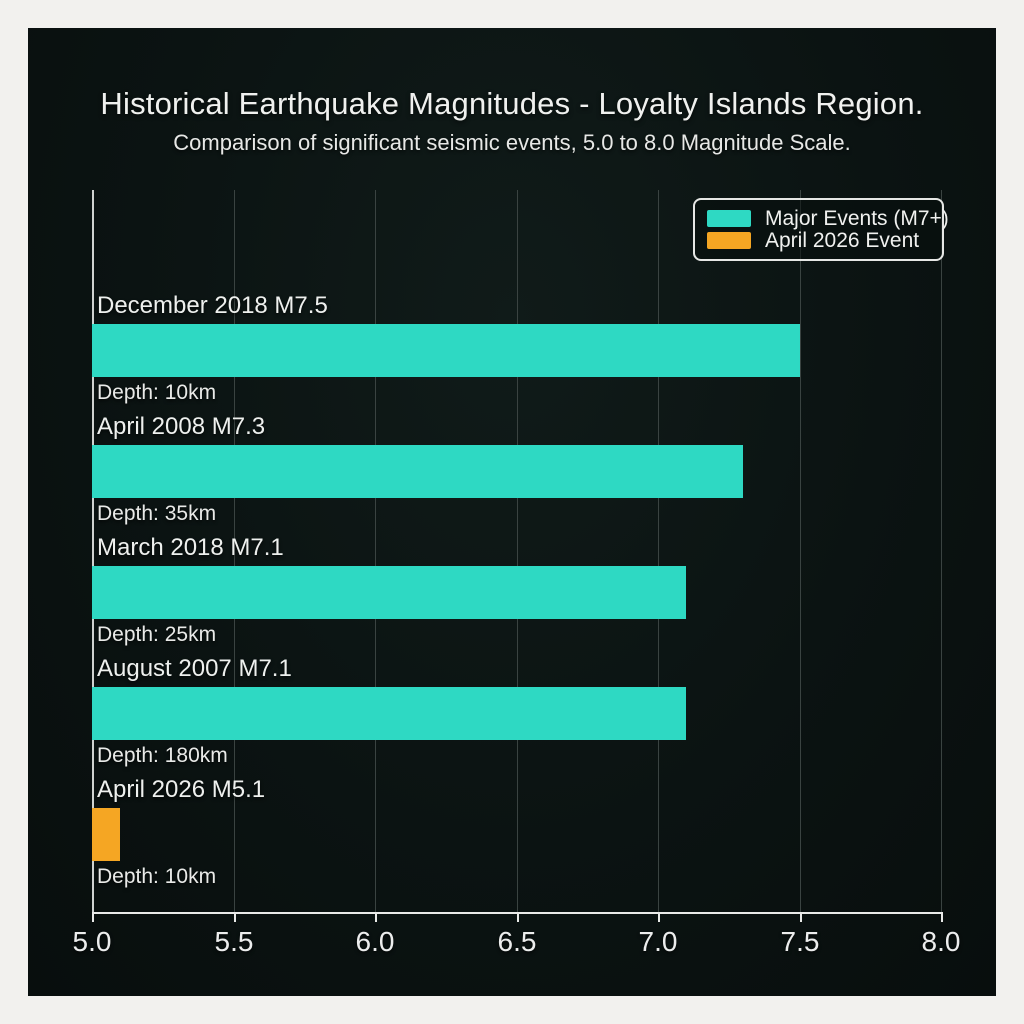  Describe the element at coordinates (842, 240) in the screenshot. I see `legend-label: April 2026 Event` at that location.